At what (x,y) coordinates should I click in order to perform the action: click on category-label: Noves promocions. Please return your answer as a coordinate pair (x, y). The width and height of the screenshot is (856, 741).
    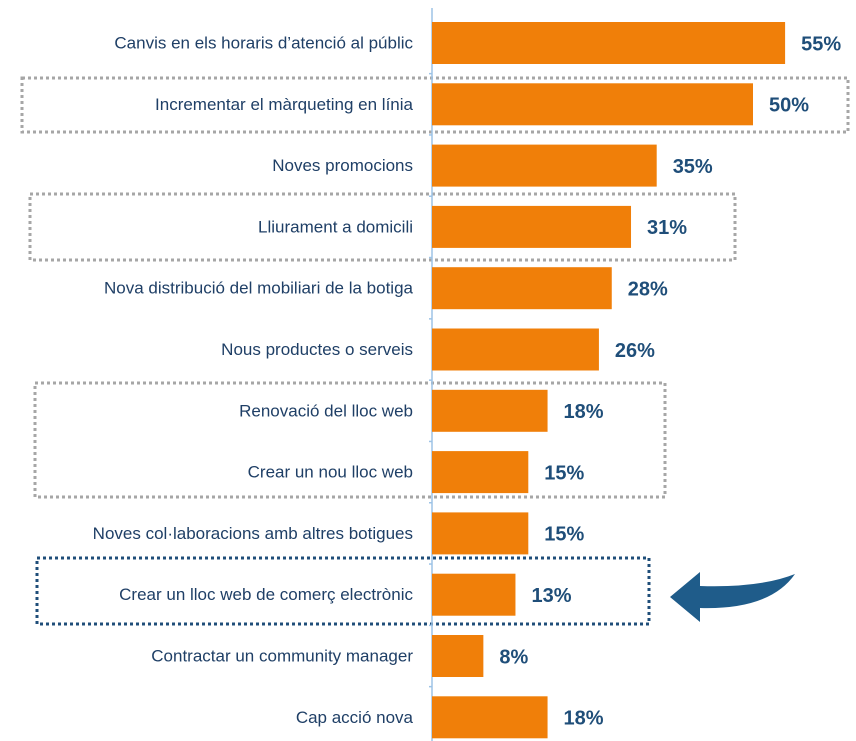
    Looking at the image, I should click on (342, 165).